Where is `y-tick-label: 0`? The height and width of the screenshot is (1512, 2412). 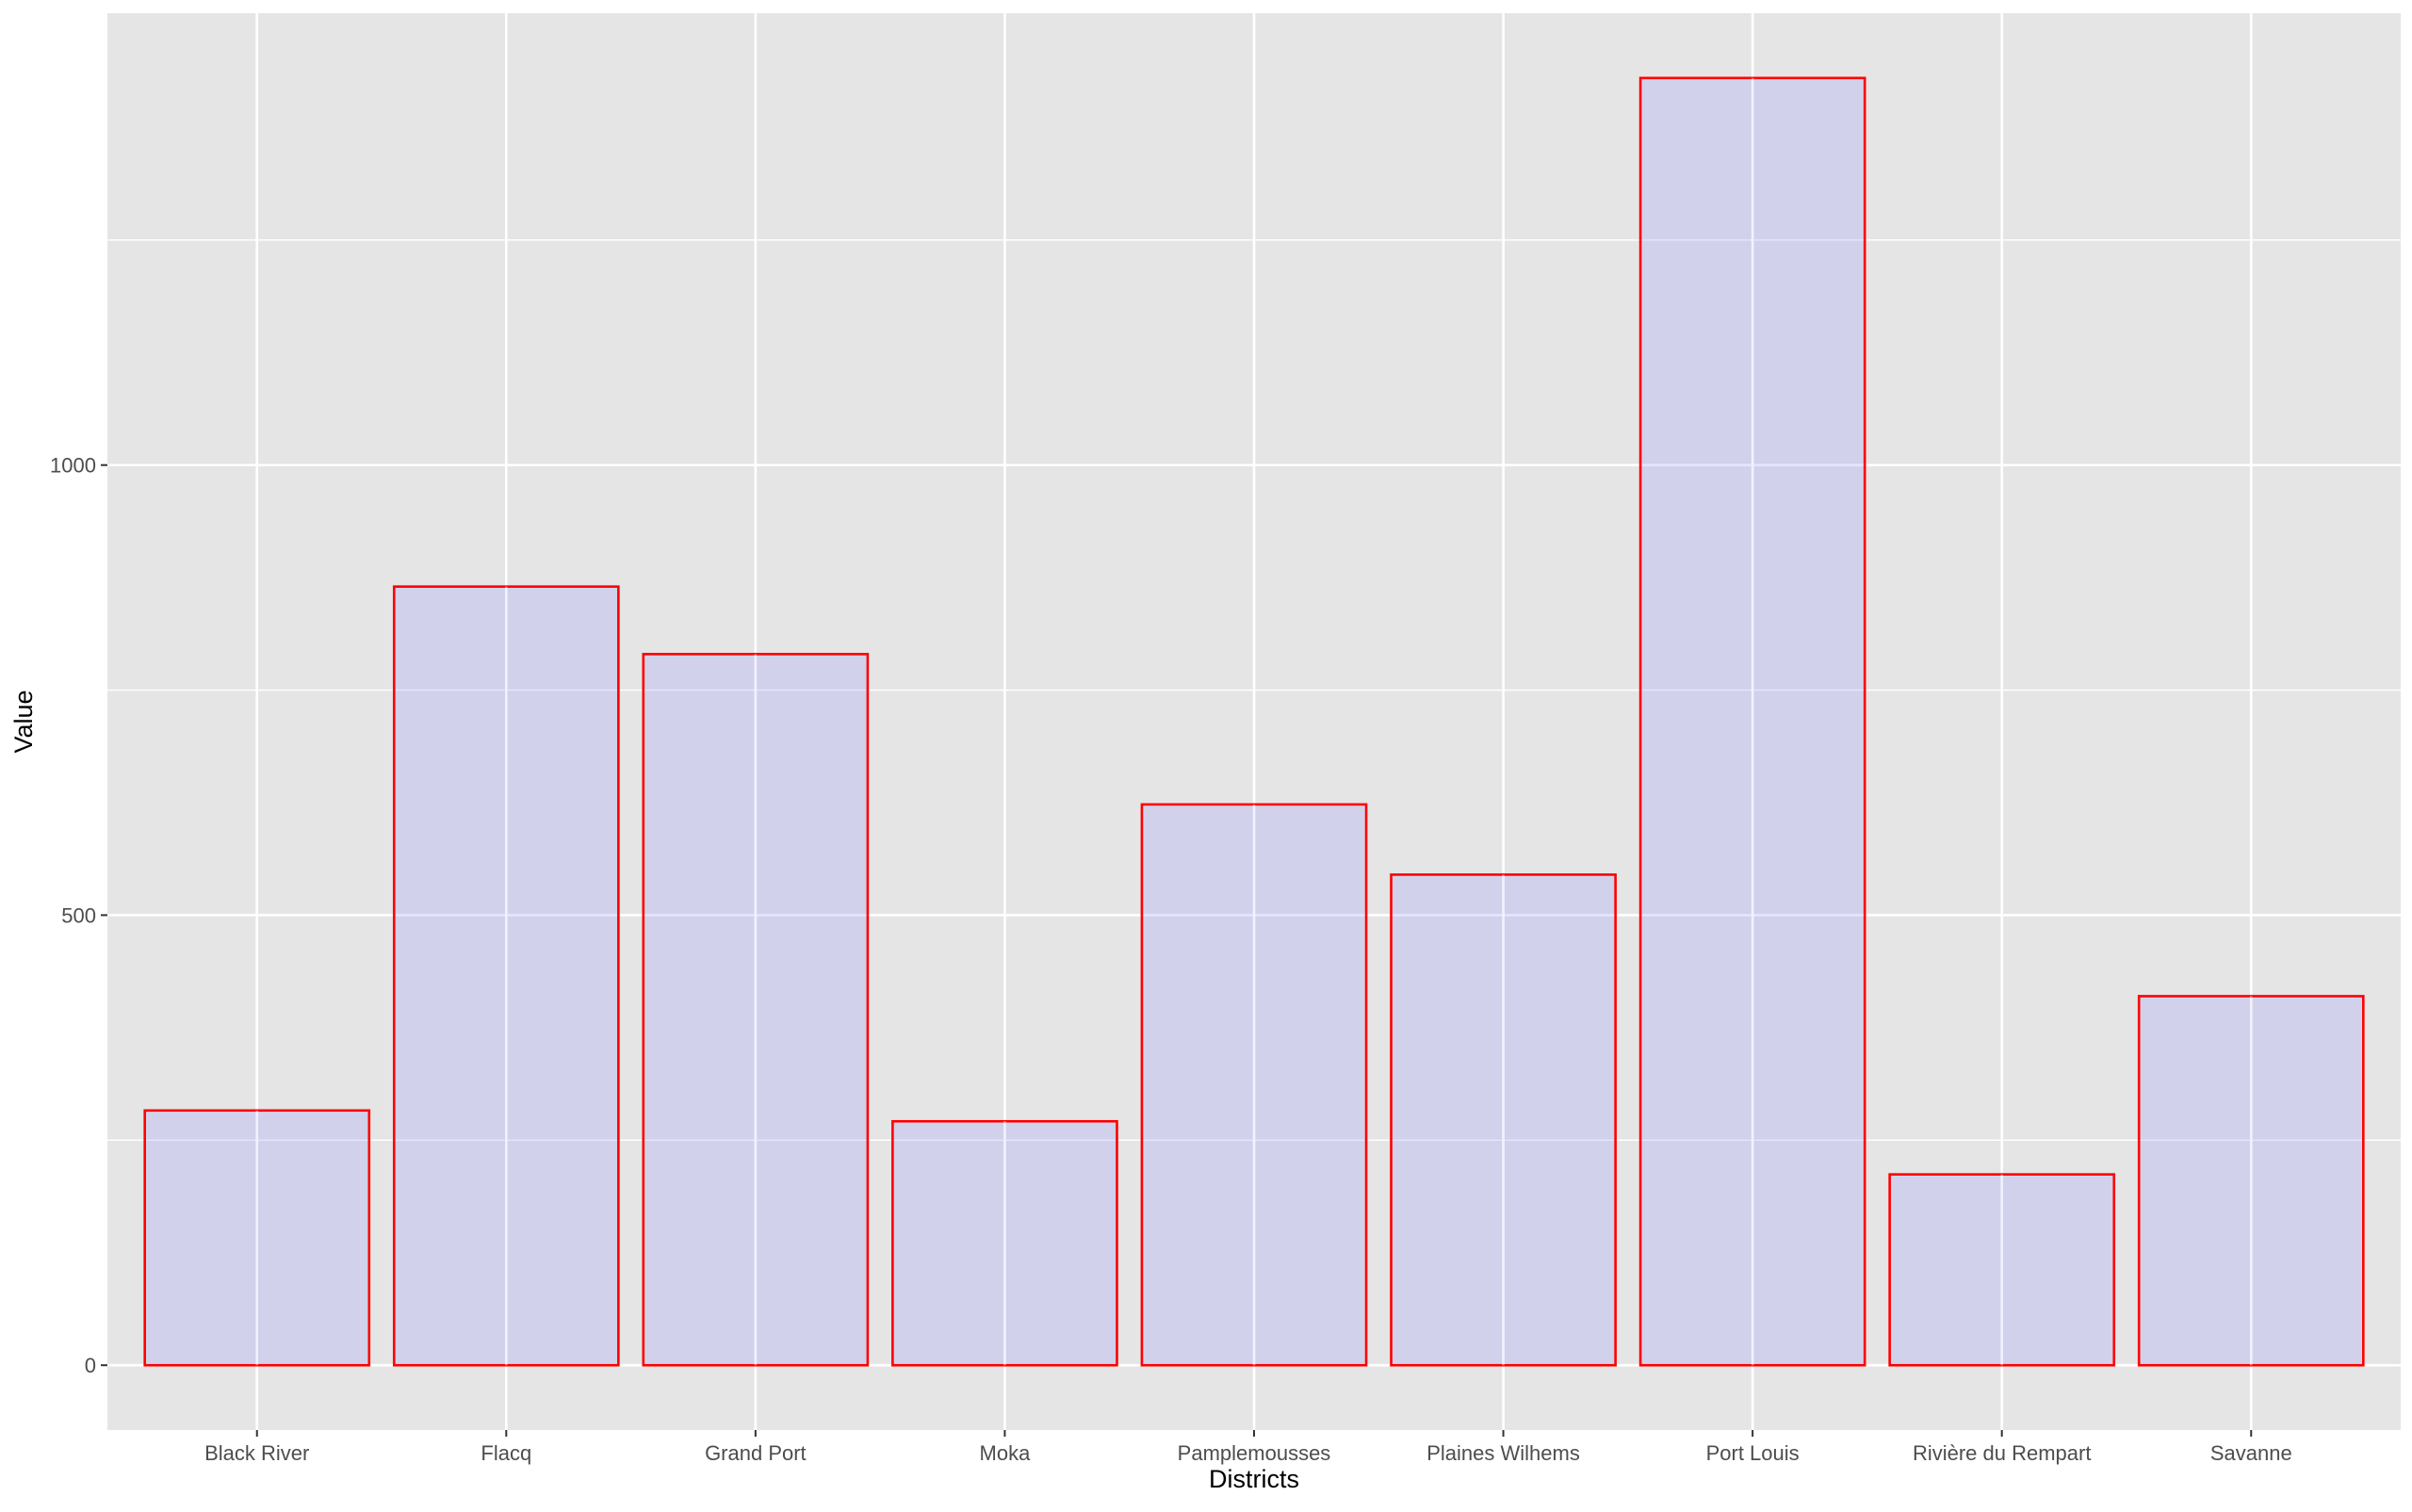
y-tick-label: 0 is located at coordinates (90, 1365).